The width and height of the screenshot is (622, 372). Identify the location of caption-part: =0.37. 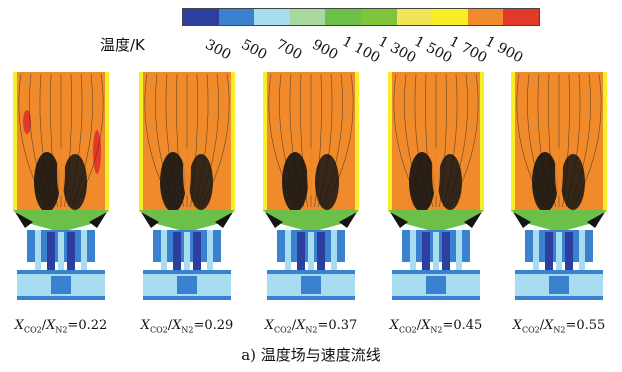
(337, 325).